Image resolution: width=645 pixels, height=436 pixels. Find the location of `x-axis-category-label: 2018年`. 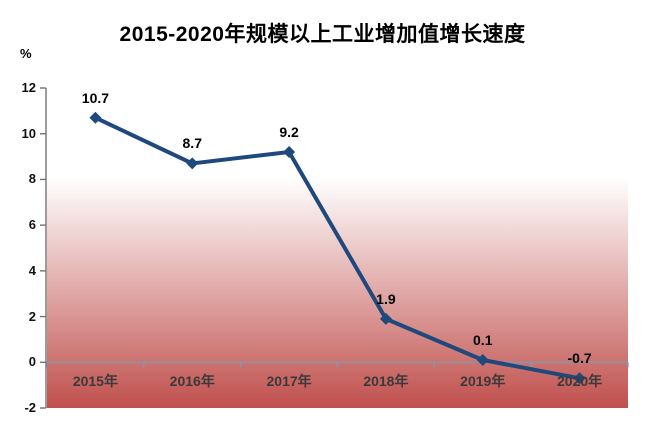

x-axis-category-label: 2018年 is located at coordinates (386, 381).